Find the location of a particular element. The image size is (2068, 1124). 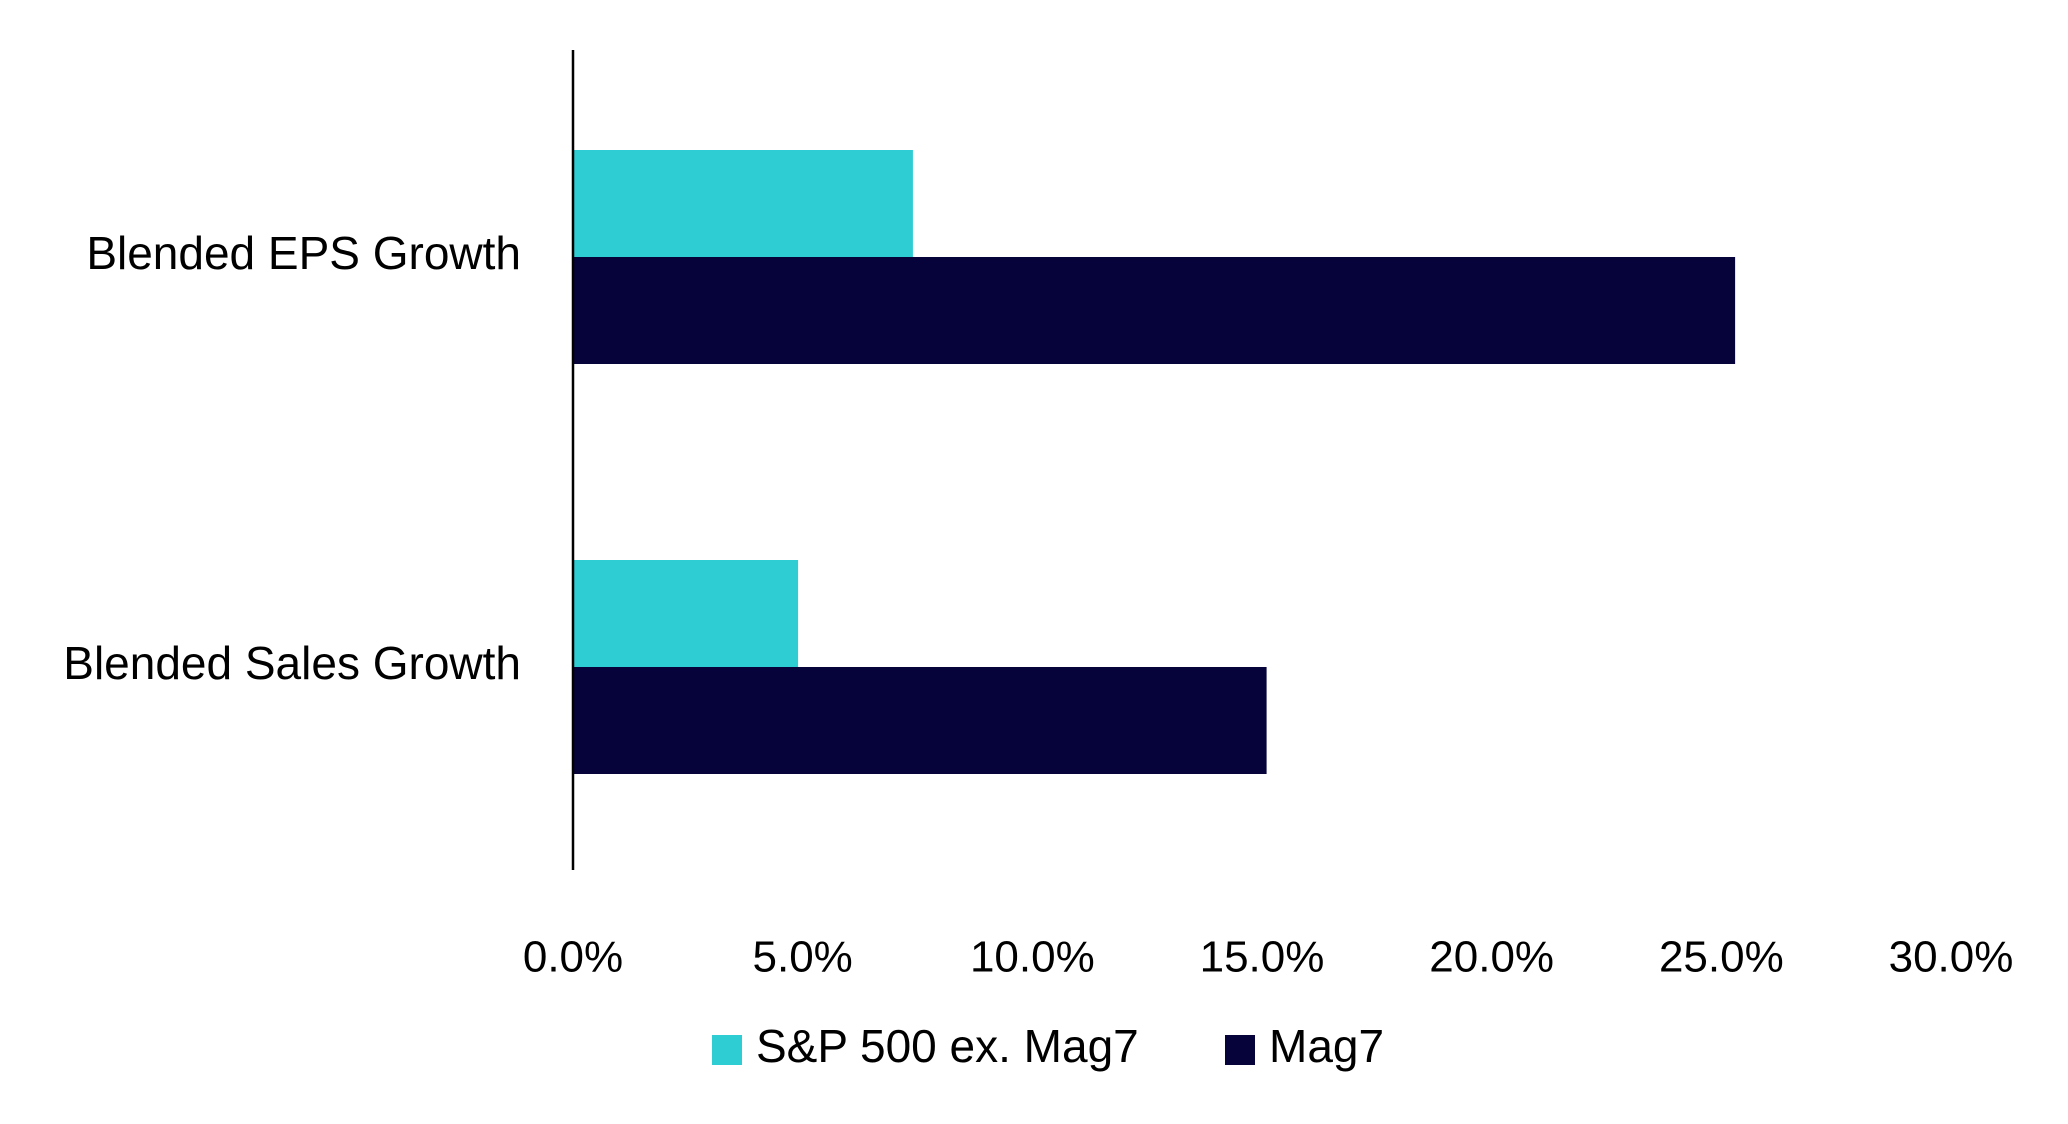

bar-sales-sp500-ex-mag7 is located at coordinates (686, 613).